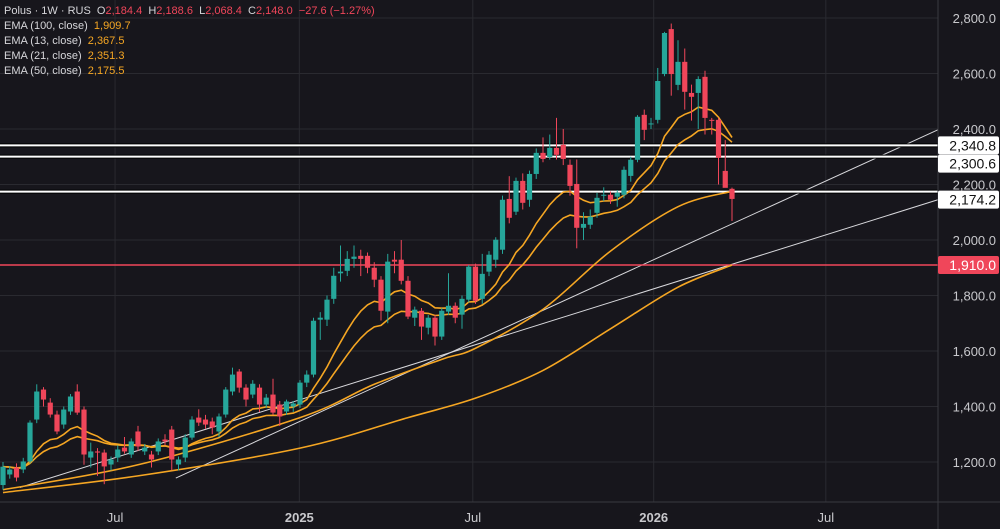 The width and height of the screenshot is (1000, 529). Describe the element at coordinates (653, 517) in the screenshot. I see `x-tick-label: 2026` at that location.